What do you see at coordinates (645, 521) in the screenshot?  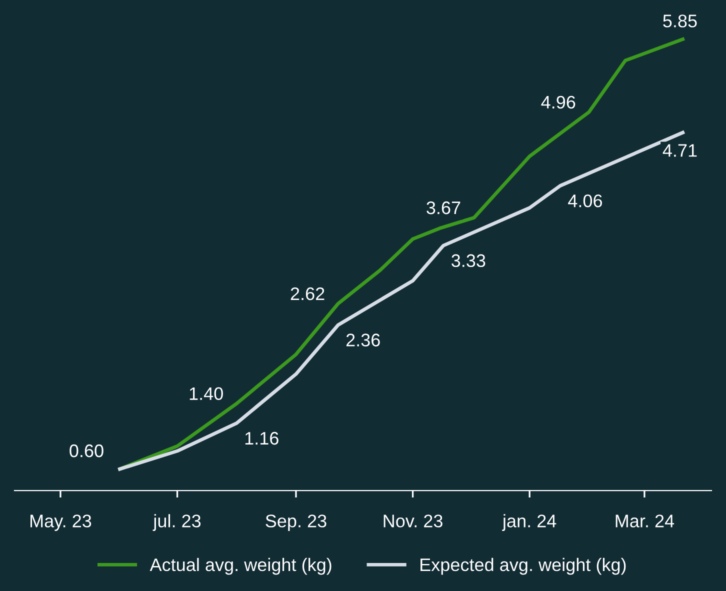 I see `x-tick-label: Mar. 24` at bounding box center [645, 521].